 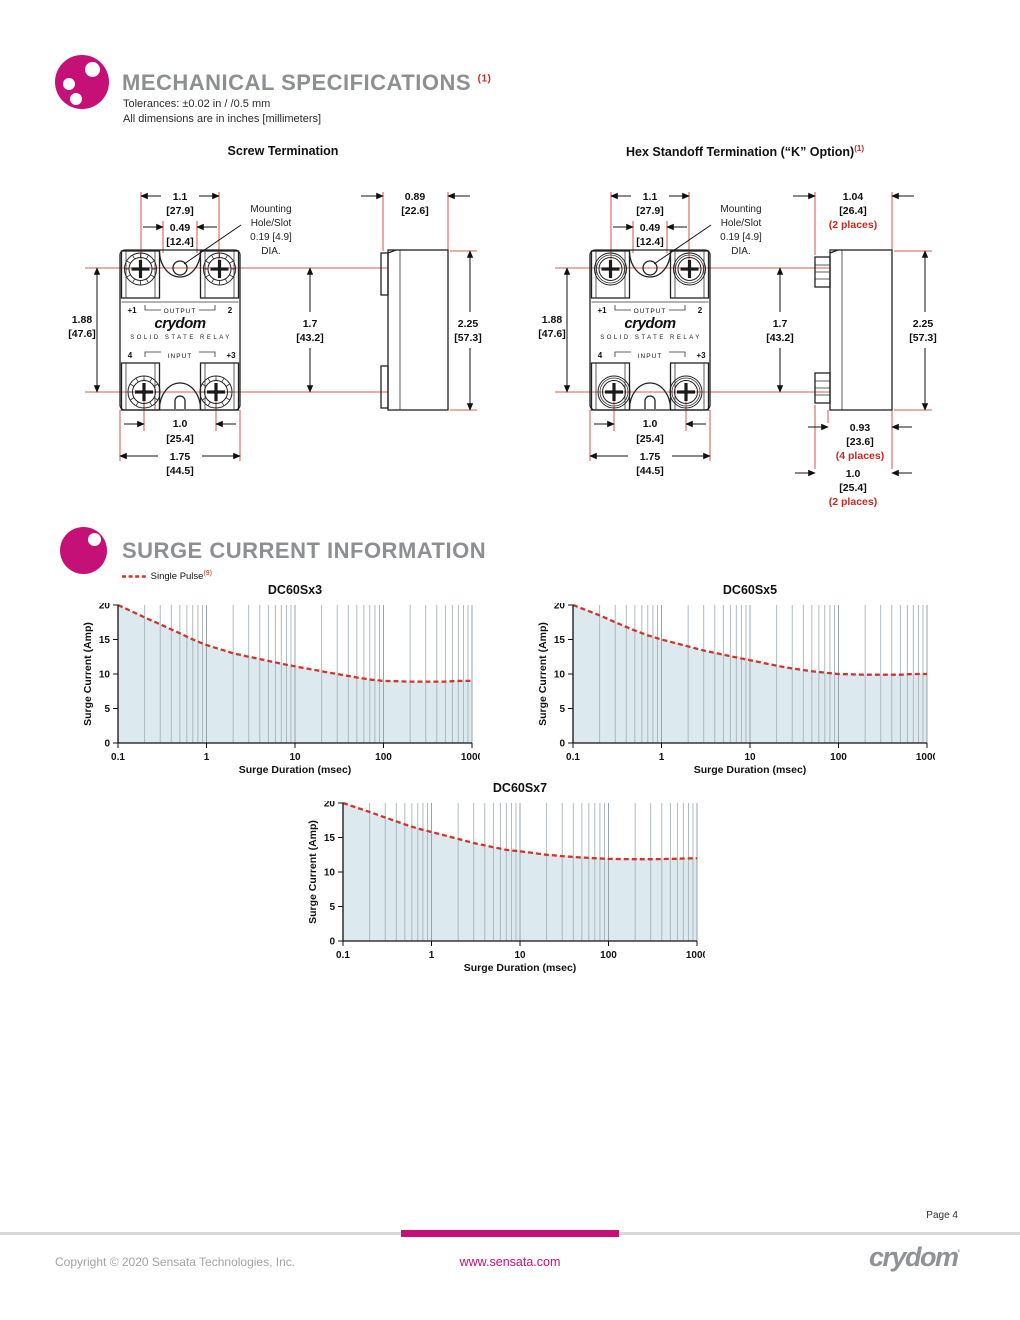 I want to click on dim-side-w: 0.89, so click(x=415, y=197).